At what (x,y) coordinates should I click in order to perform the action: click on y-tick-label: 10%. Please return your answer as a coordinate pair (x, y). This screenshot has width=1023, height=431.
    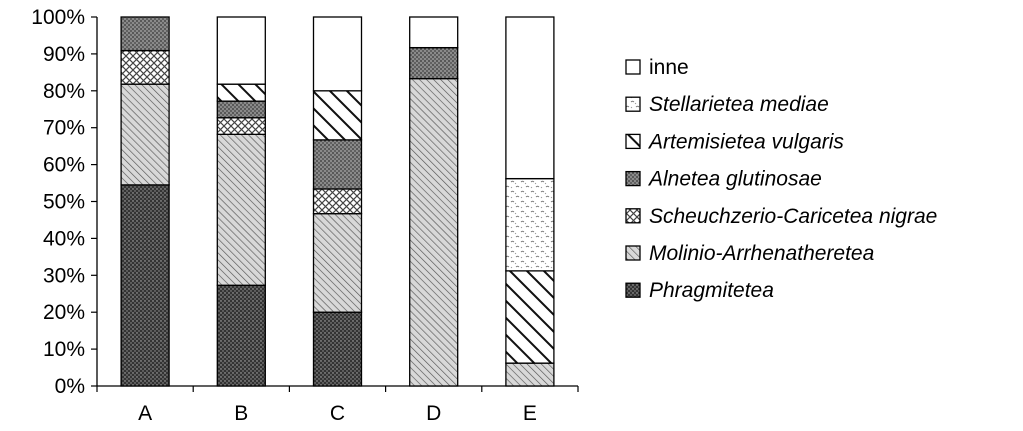
    Looking at the image, I should click on (64, 349).